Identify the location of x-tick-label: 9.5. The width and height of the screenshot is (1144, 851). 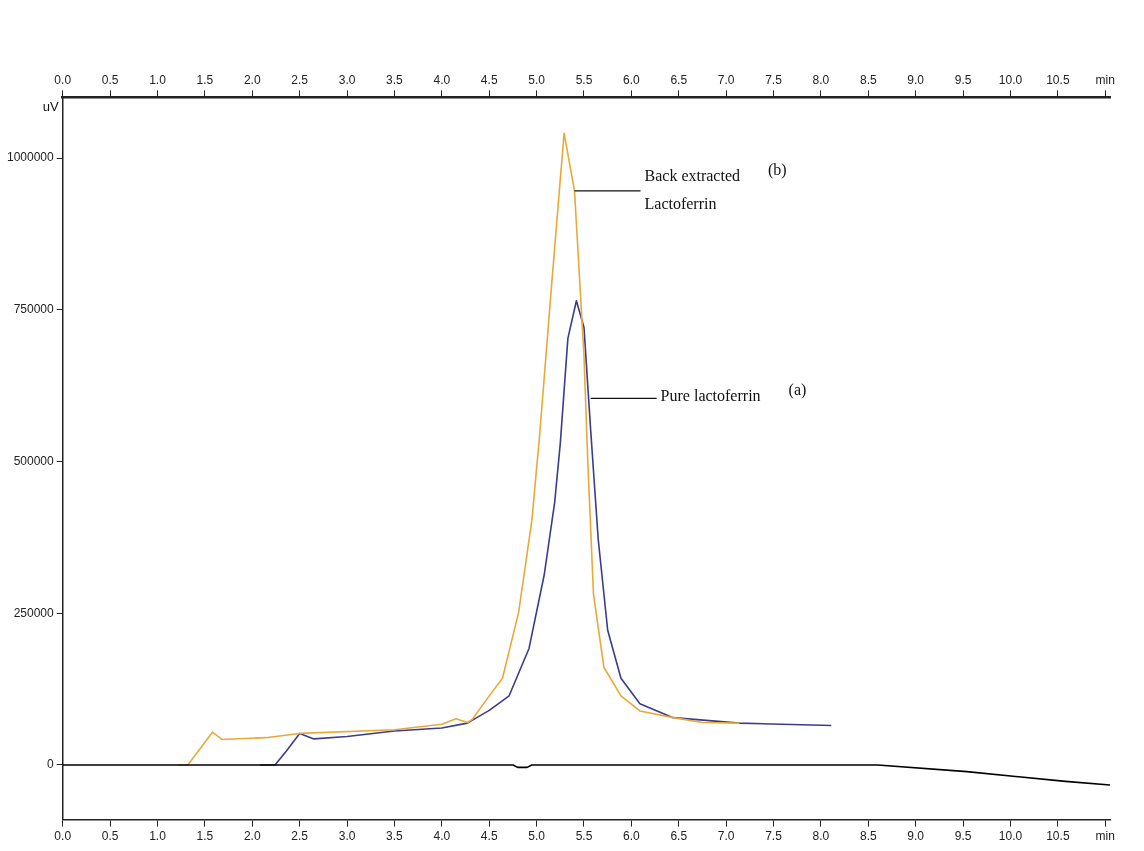
(963, 836).